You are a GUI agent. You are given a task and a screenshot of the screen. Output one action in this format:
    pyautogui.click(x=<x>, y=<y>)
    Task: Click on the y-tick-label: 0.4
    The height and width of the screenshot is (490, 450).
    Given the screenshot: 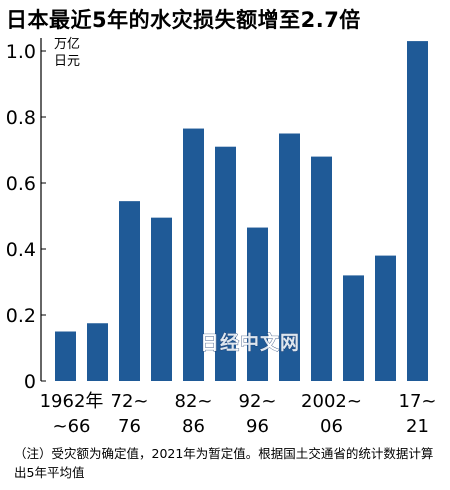 What is the action you would take?
    pyautogui.click(x=21, y=250)
    